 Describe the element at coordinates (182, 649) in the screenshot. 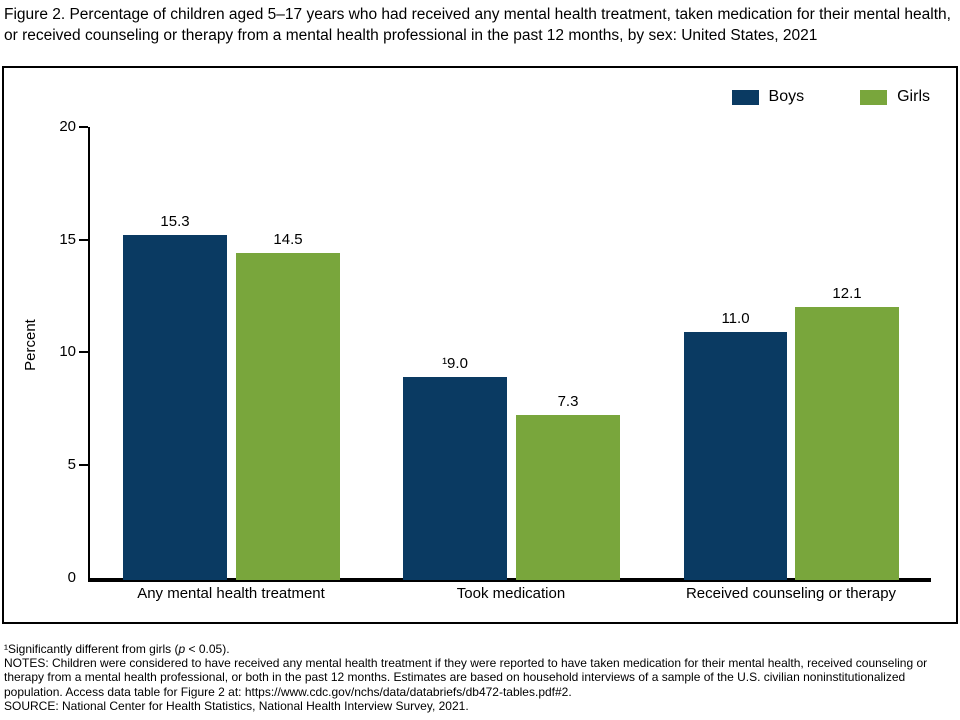

I see `footnote-p-italic: p` at that location.